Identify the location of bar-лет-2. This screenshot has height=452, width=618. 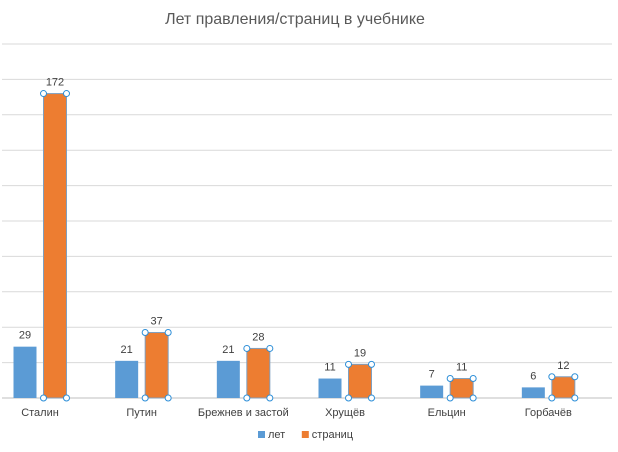
(228, 379).